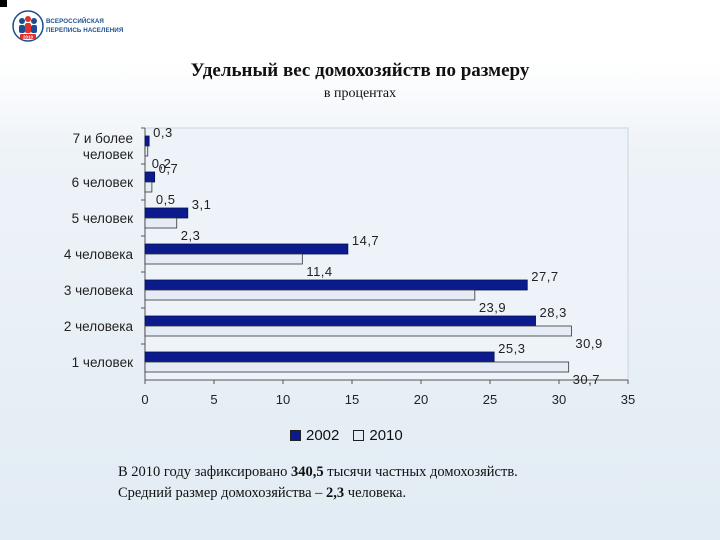  Describe the element at coordinates (352, 399) in the screenshot. I see `x-tick-label: 15` at that location.